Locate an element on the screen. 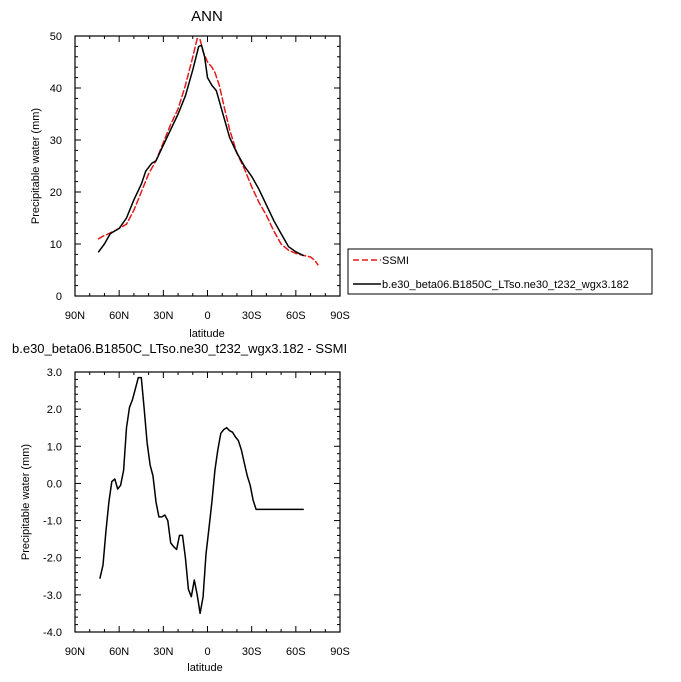 The height and width of the screenshot is (682, 681). bottom-ytick-label: -2.0 is located at coordinates (52, 559).